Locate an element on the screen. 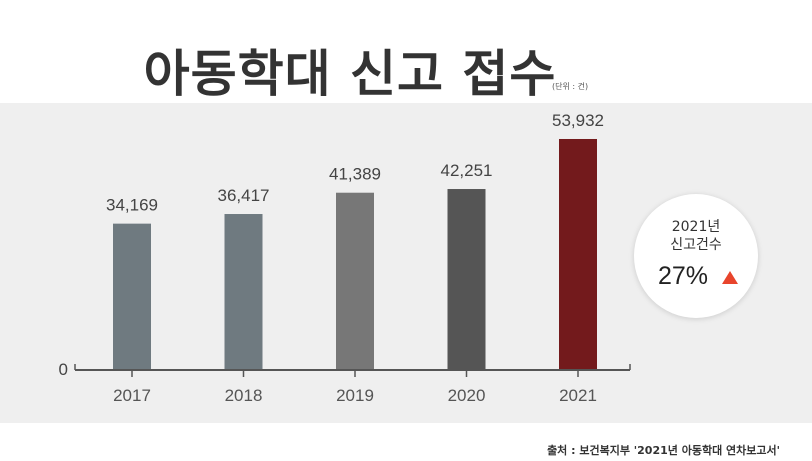 This screenshot has width=812, height=461. x-tick-label-2020: 2020 is located at coordinates (467, 395).